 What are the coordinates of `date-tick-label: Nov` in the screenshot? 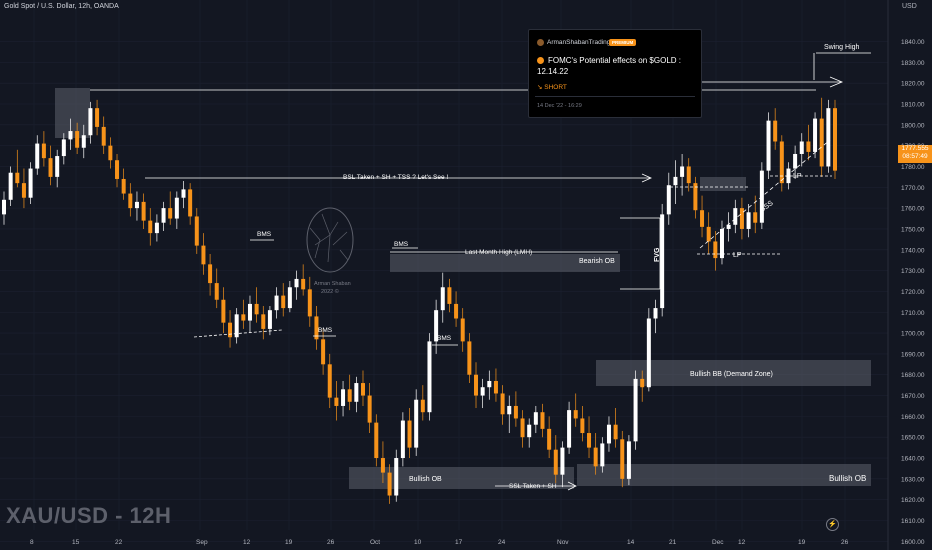 It's located at (563, 542).